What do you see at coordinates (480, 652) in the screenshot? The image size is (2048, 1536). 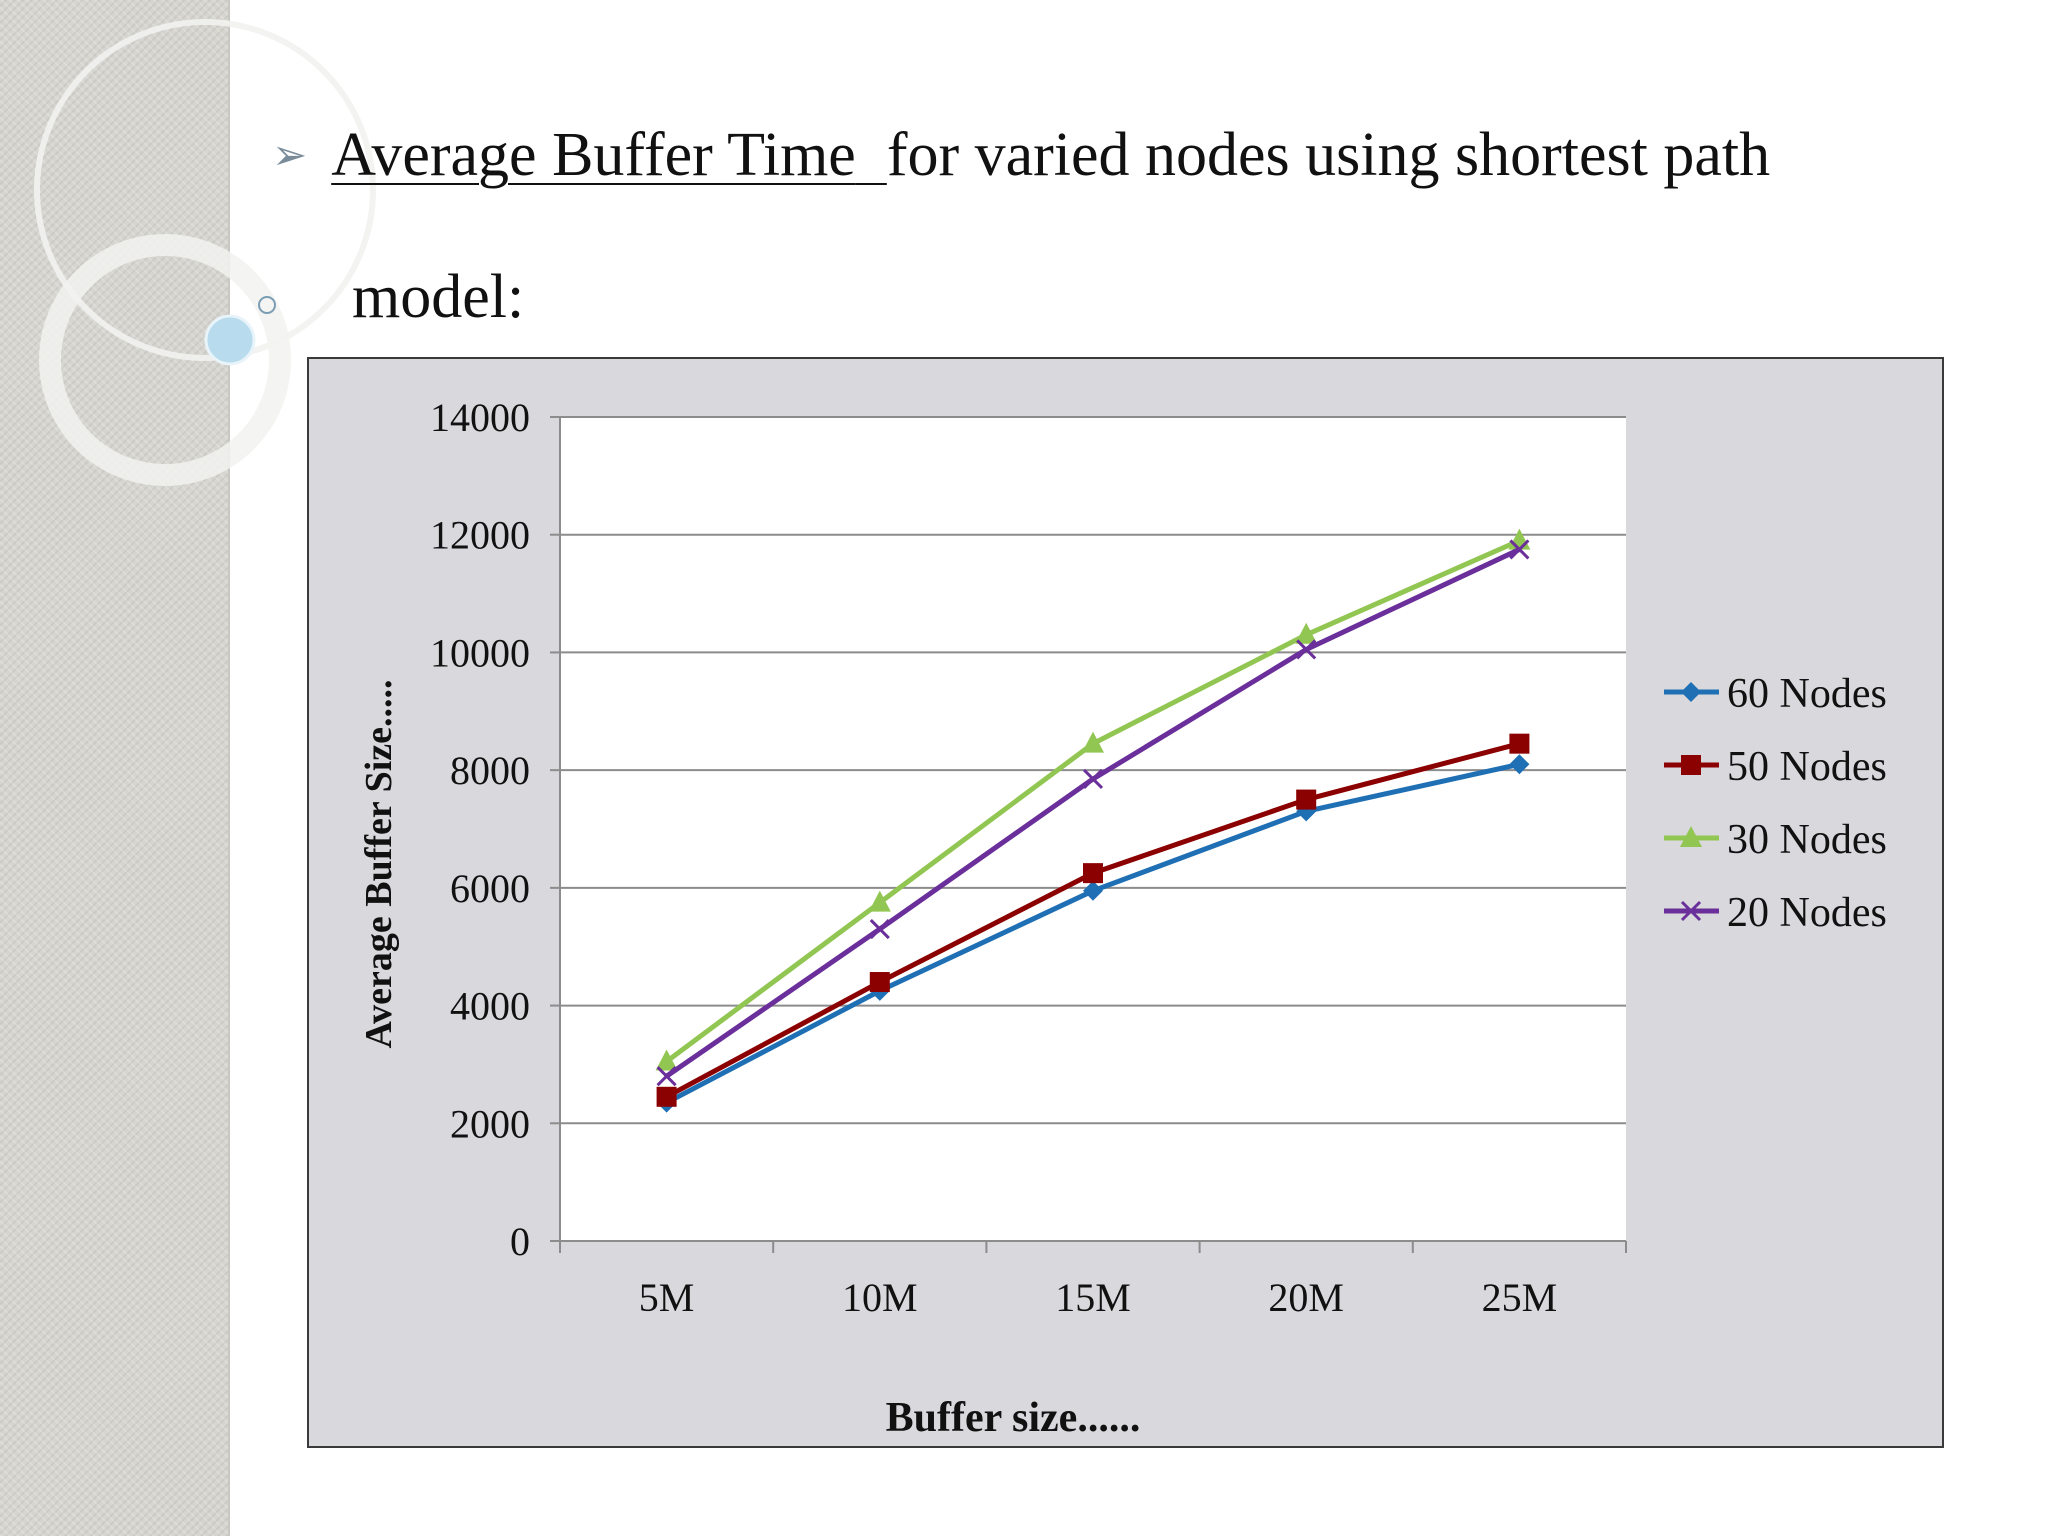 I see `y-tick-label: 10000` at bounding box center [480, 652].